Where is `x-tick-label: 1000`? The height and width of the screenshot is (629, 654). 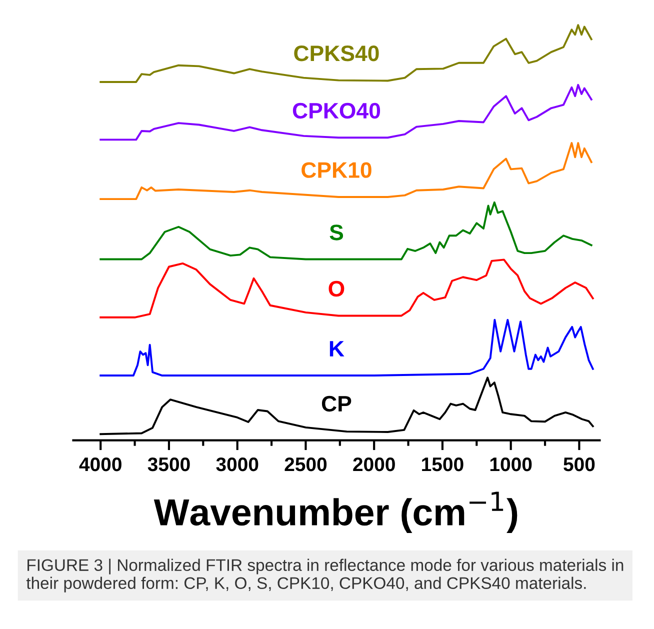 x-tick-label: 1000 is located at coordinates (511, 464).